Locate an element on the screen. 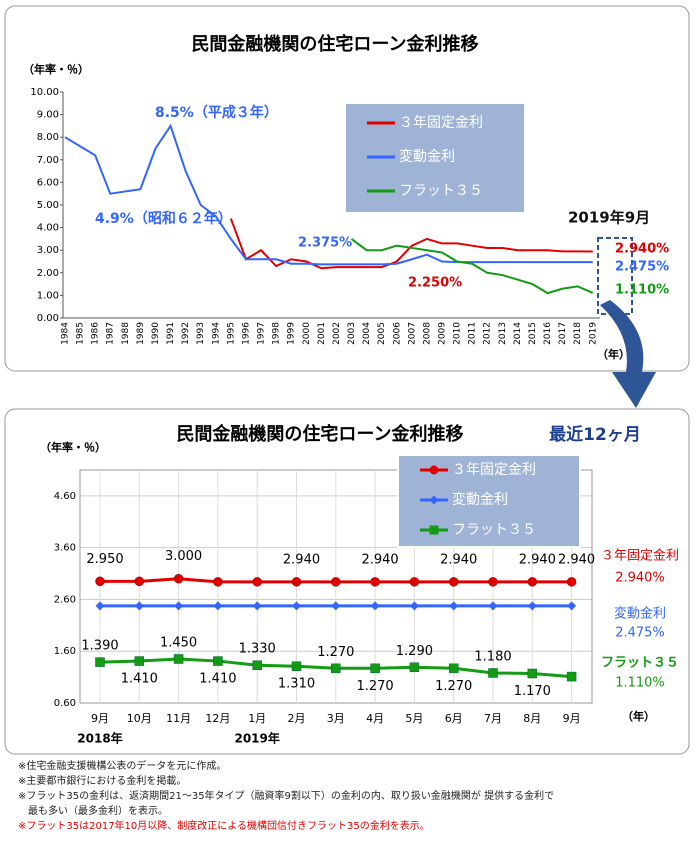 The image size is (698, 851). end-label: ３年固定金利 is located at coordinates (640, 556).